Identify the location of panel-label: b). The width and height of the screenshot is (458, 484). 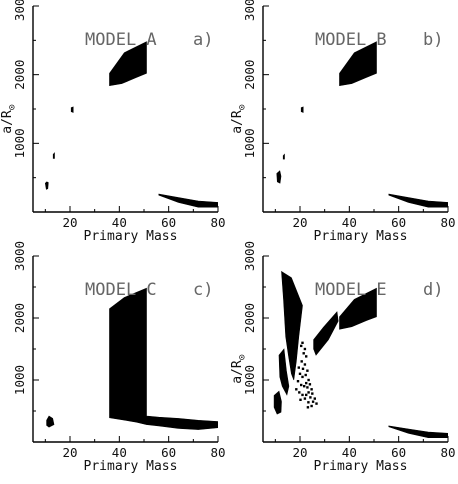
(433, 40).